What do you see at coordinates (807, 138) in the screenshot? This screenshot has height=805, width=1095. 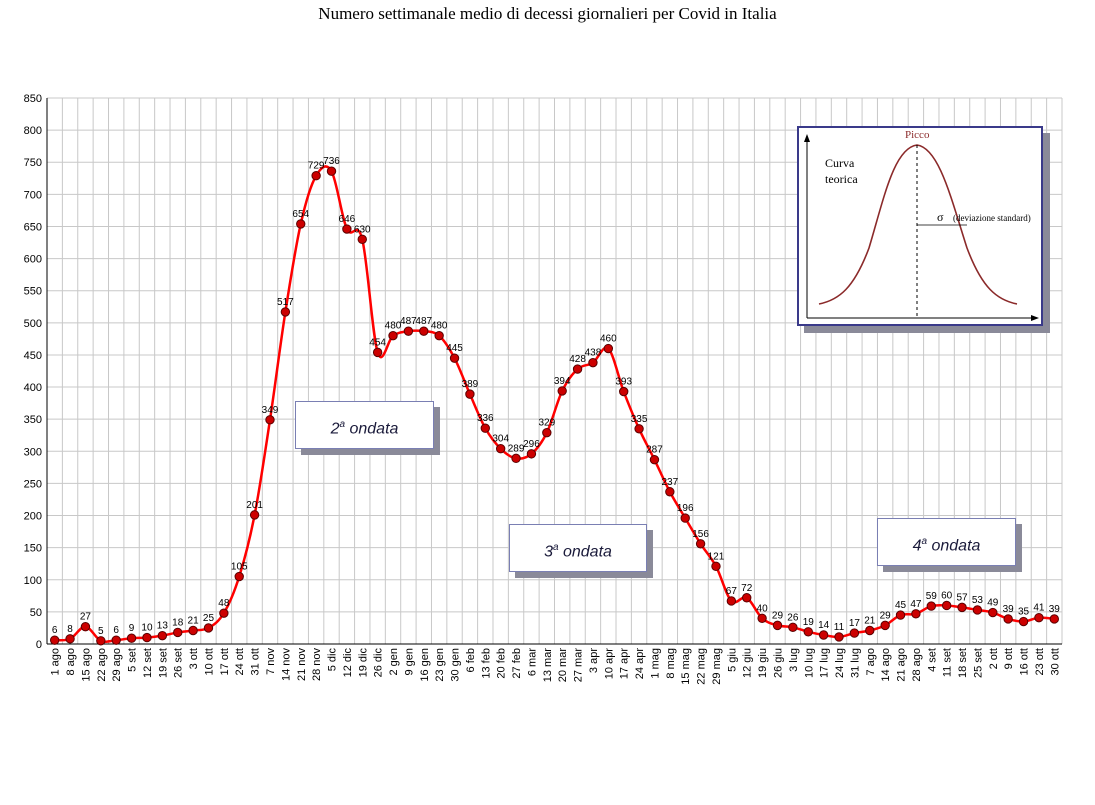 I see `inset-y-arrow` at bounding box center [807, 138].